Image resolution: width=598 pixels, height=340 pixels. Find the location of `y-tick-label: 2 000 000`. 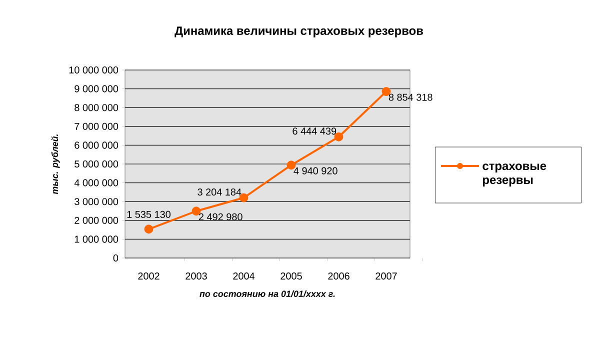

y-tick-label: 2 000 000 is located at coordinates (96, 220).